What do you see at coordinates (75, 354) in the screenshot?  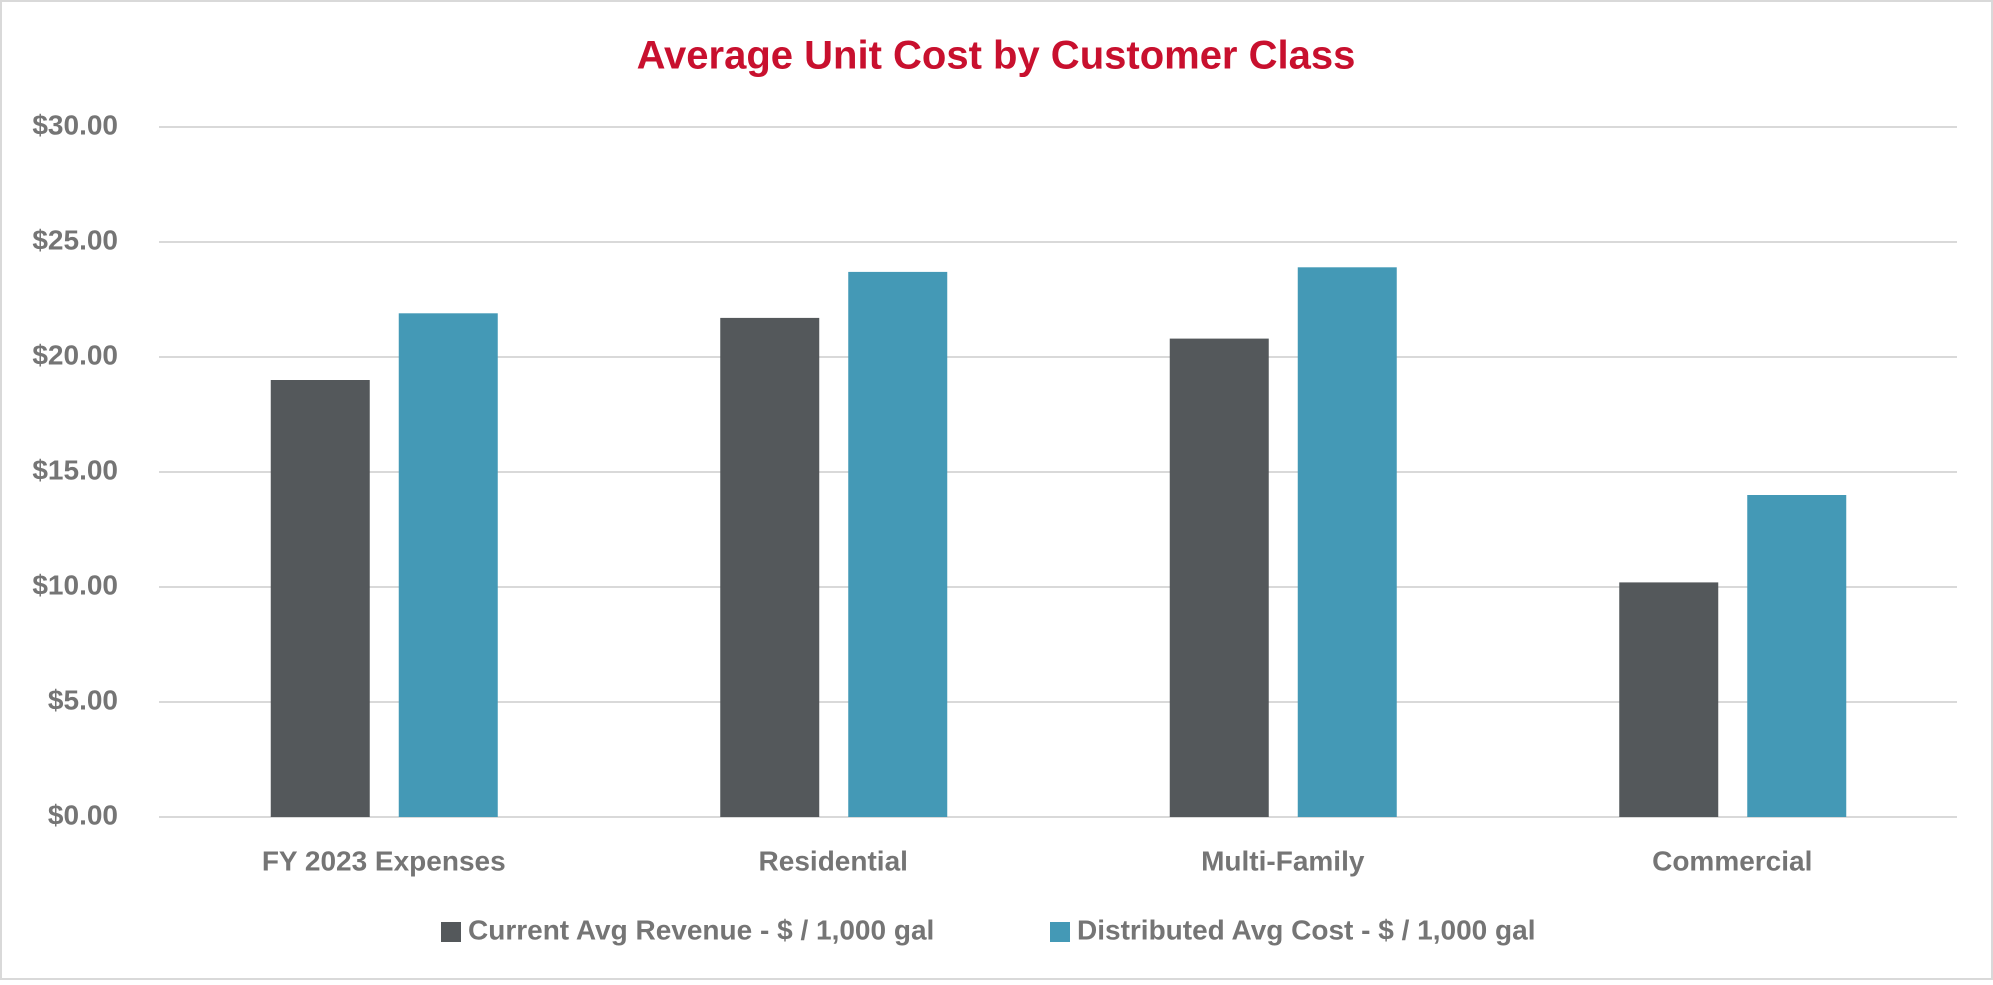 I see `y-tick-label: $20.00` at bounding box center [75, 354].